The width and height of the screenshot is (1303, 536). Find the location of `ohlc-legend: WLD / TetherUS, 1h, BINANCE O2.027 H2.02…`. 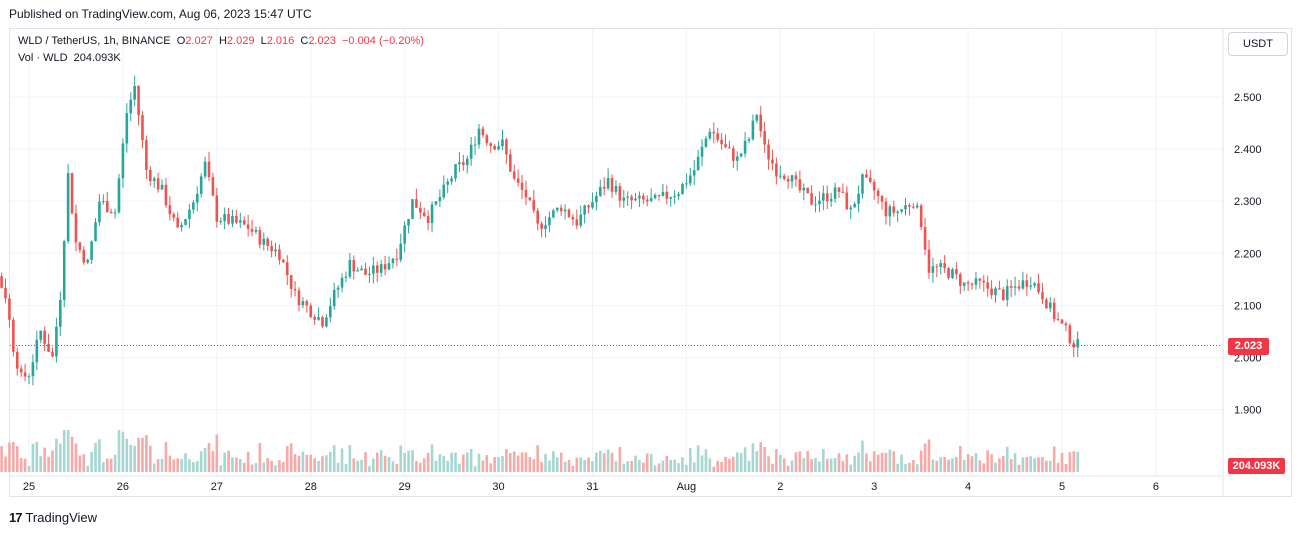

ohlc-legend: WLD / TetherUS, 1h, BINANCE O2.027 H2.02… is located at coordinates (221, 41).